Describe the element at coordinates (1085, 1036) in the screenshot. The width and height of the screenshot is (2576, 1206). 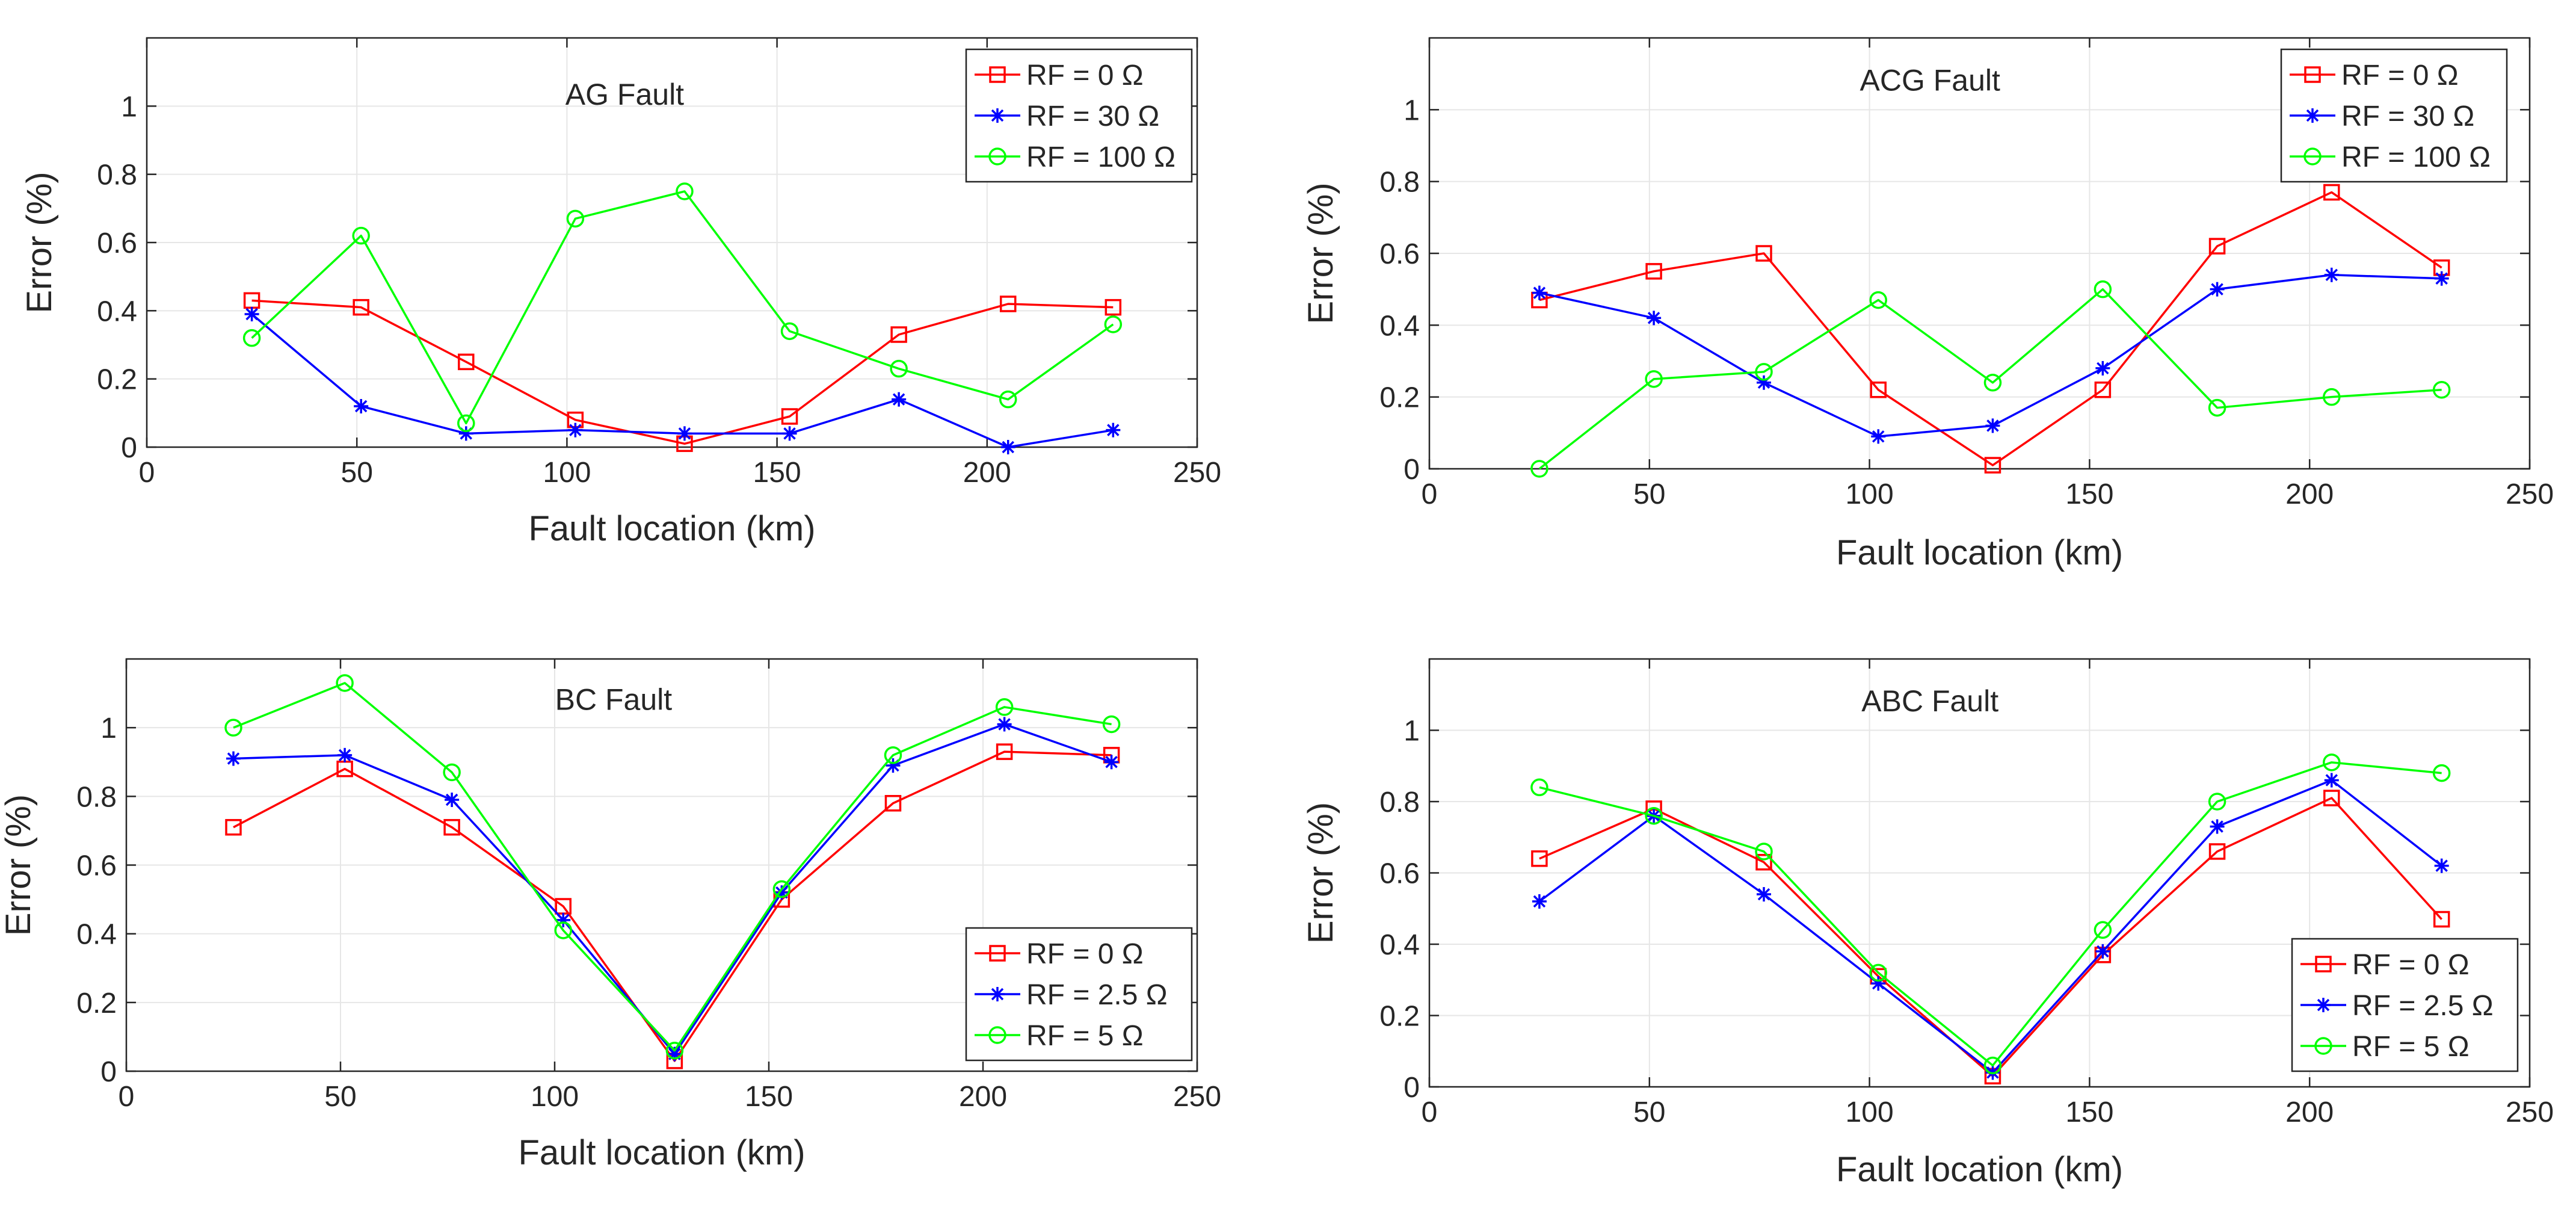
I see `legend-label: RF = 5 Ω` at that location.